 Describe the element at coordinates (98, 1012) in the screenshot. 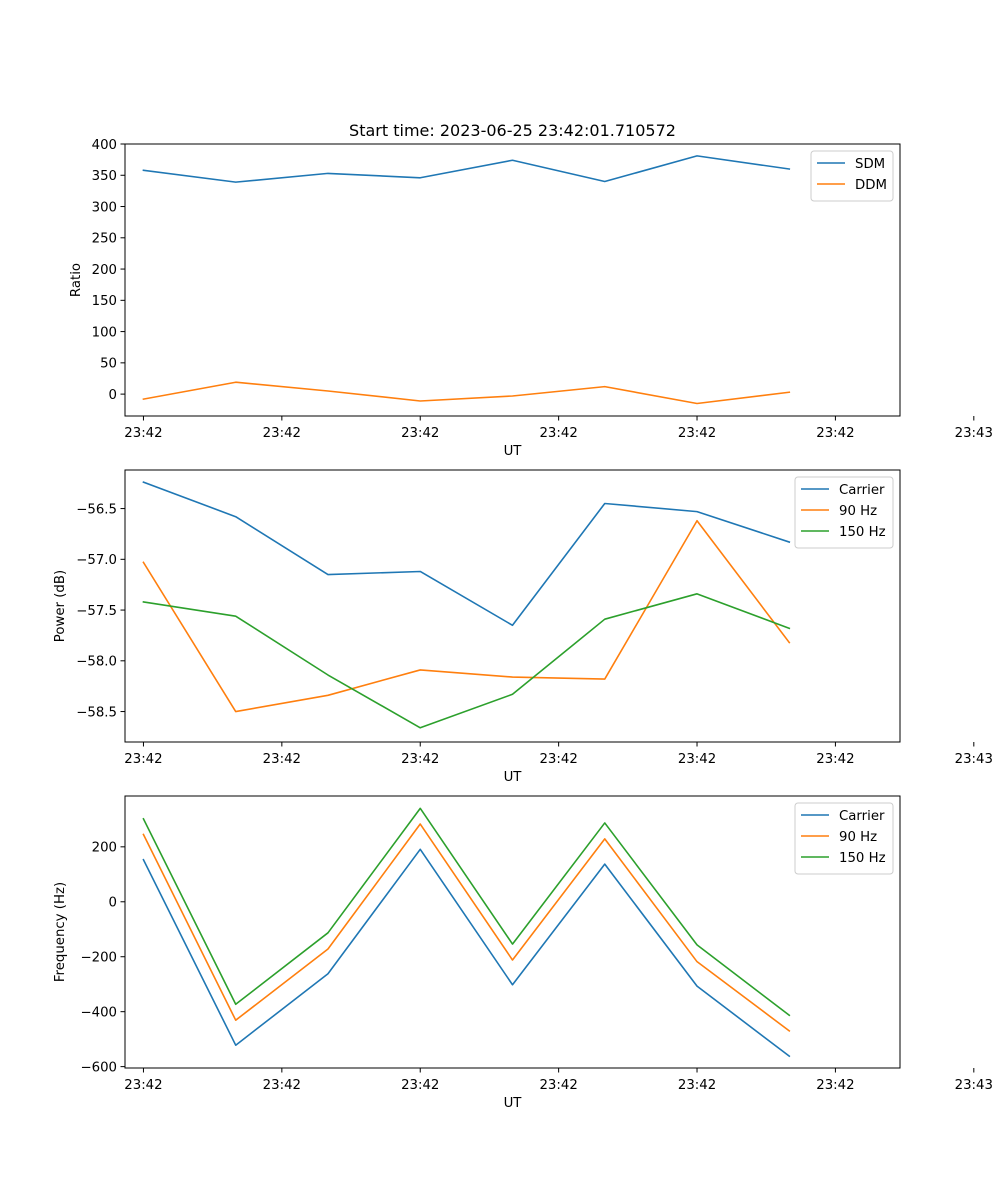

I see `y-tick-label: −400` at that location.